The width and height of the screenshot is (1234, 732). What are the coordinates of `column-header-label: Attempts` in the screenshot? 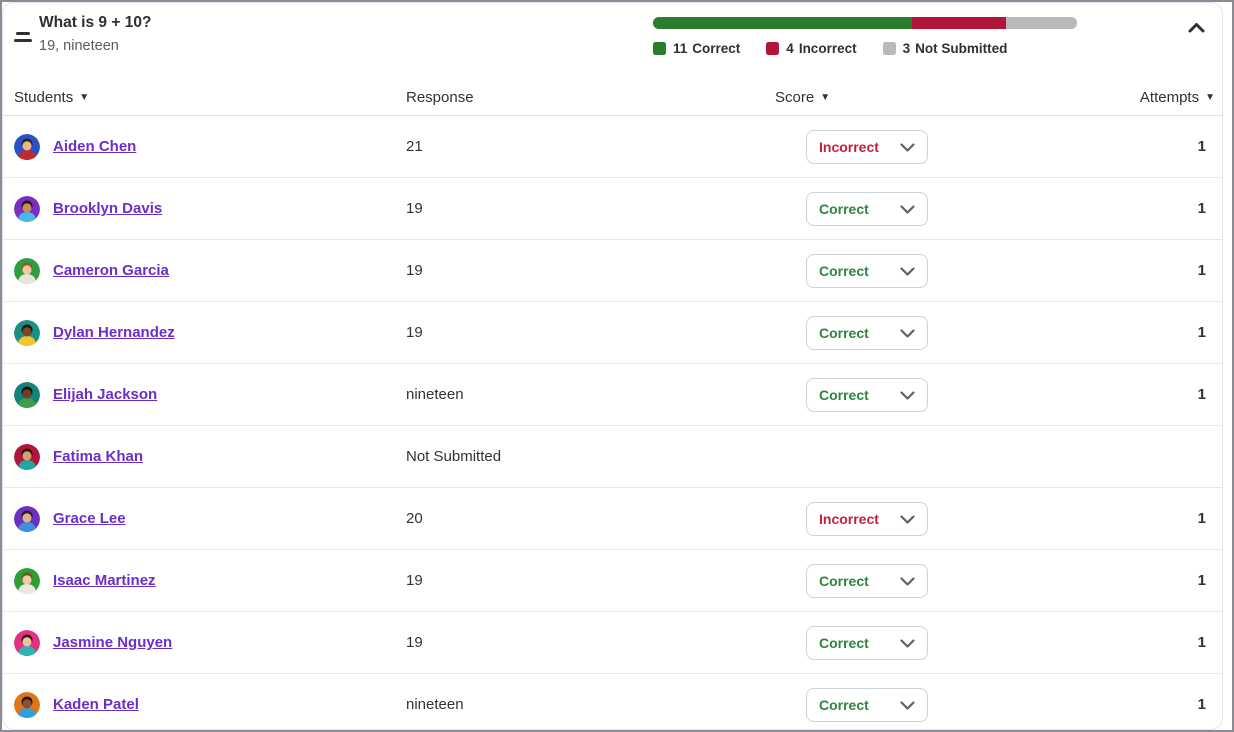 It's located at (1169, 97).